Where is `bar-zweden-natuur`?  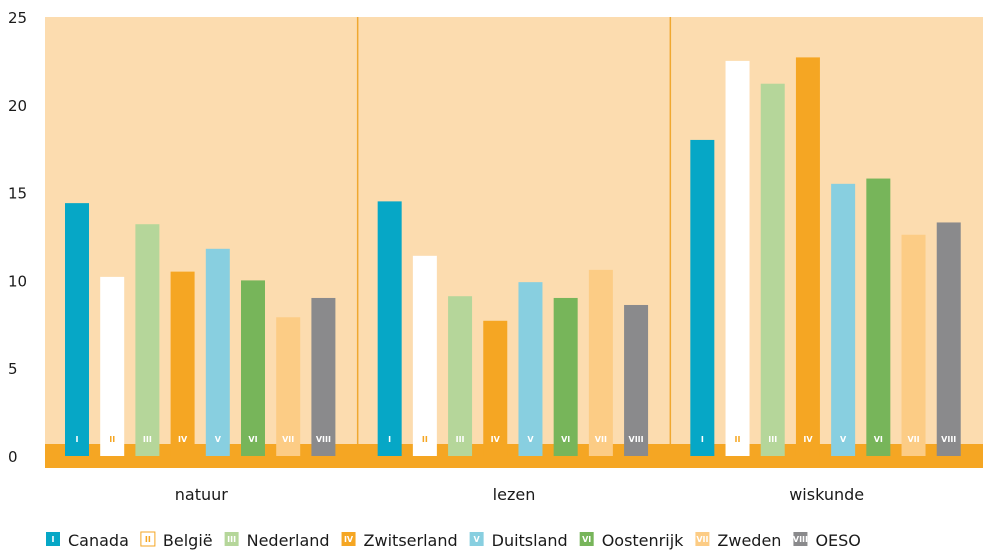
bar-zweden-natuur is located at coordinates (288, 386).